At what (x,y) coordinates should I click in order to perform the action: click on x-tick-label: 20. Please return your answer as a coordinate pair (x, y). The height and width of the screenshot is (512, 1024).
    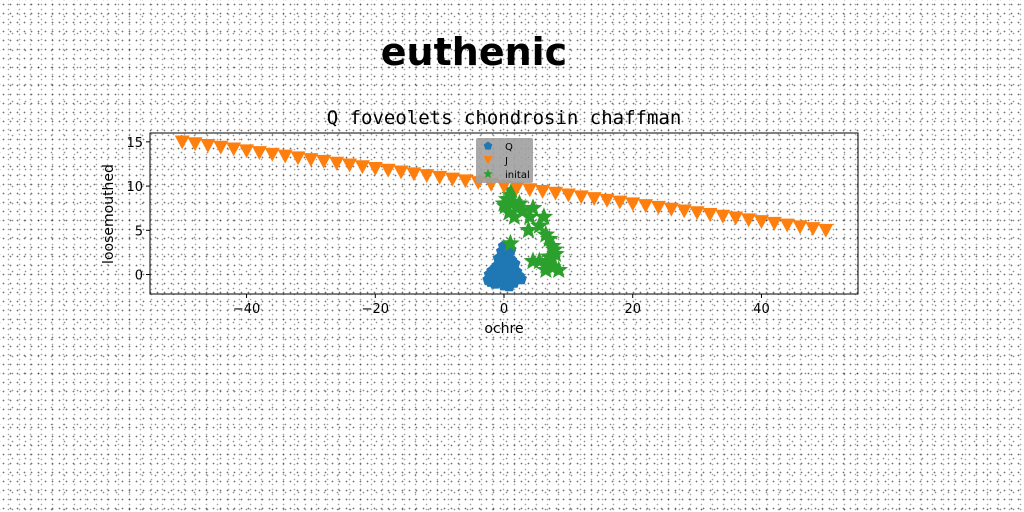
    Looking at the image, I should click on (632, 309).